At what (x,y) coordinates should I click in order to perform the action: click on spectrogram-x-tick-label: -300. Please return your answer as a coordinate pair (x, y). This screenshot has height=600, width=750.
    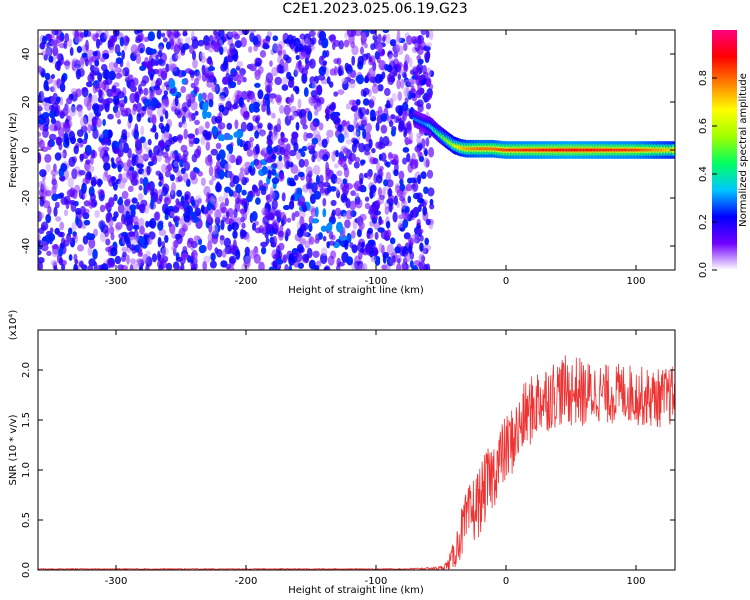
    Looking at the image, I should click on (116, 281).